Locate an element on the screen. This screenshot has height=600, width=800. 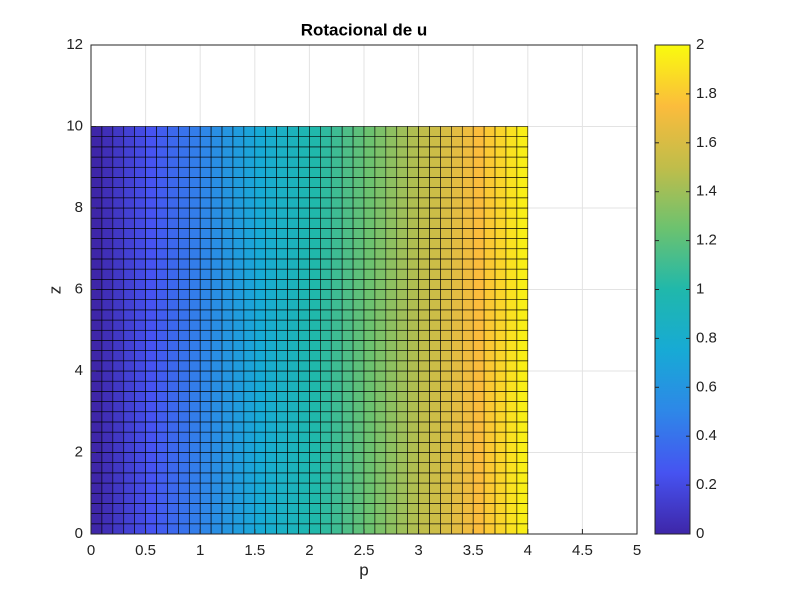
y-tick-label: 0 is located at coordinates (79, 533).